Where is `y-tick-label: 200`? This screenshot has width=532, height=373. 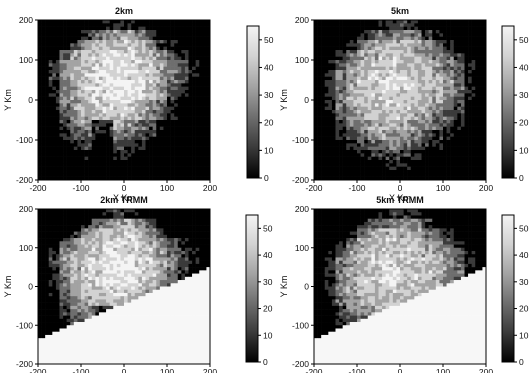 y-tick-label: 200 is located at coordinates (26, 20).